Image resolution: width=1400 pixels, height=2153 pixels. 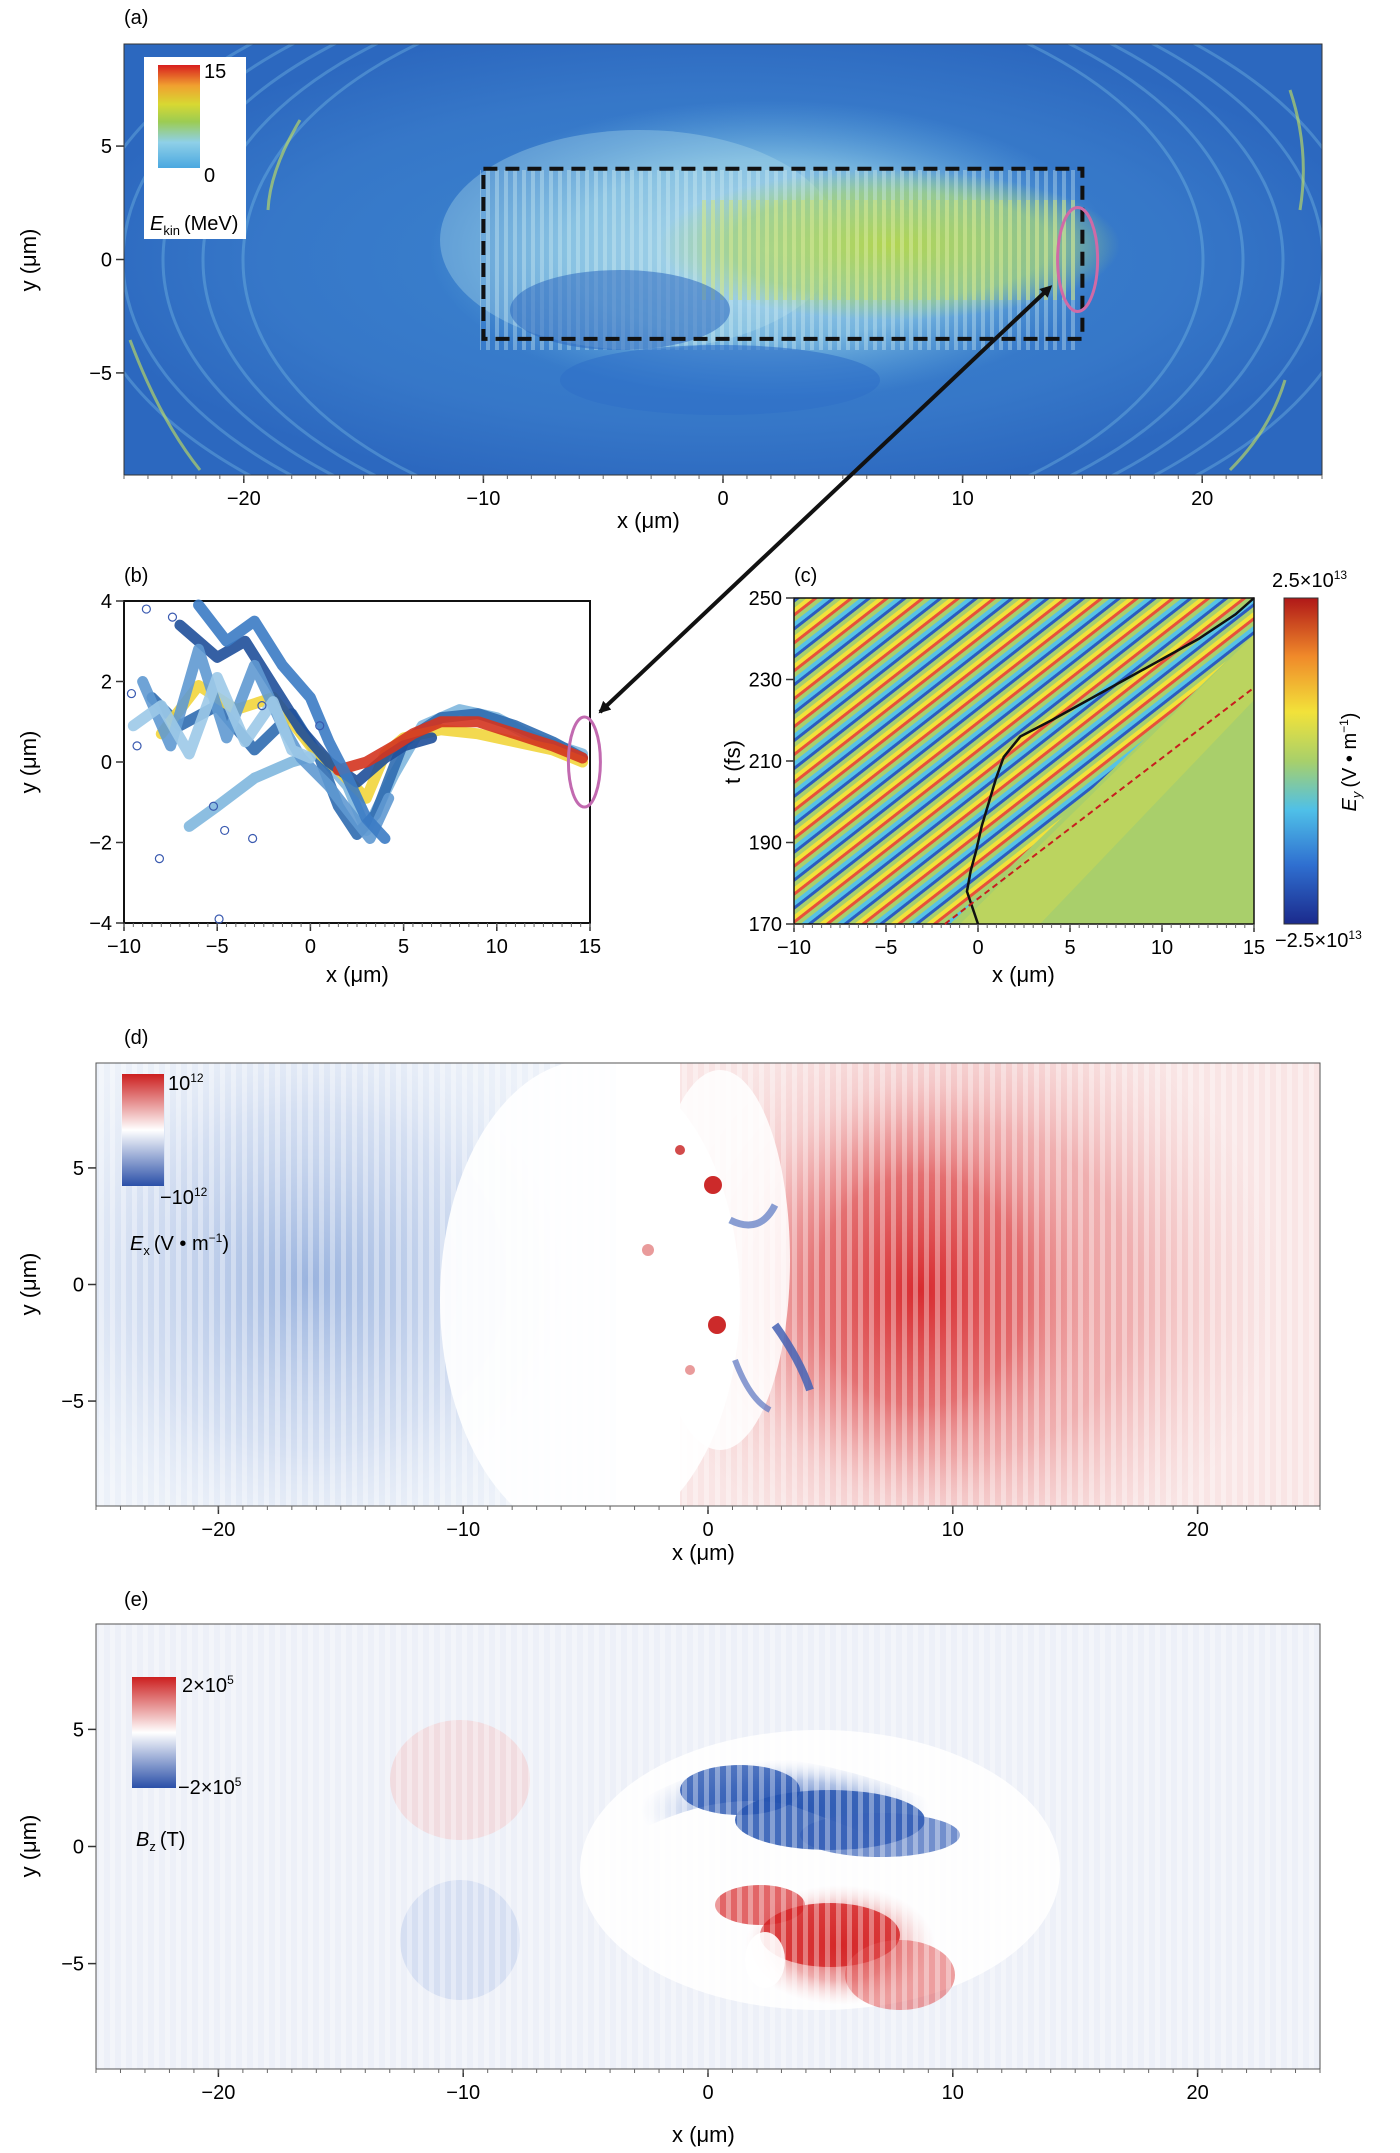 I want to click on panel-a-xtick-label: −20, so click(x=244, y=499).